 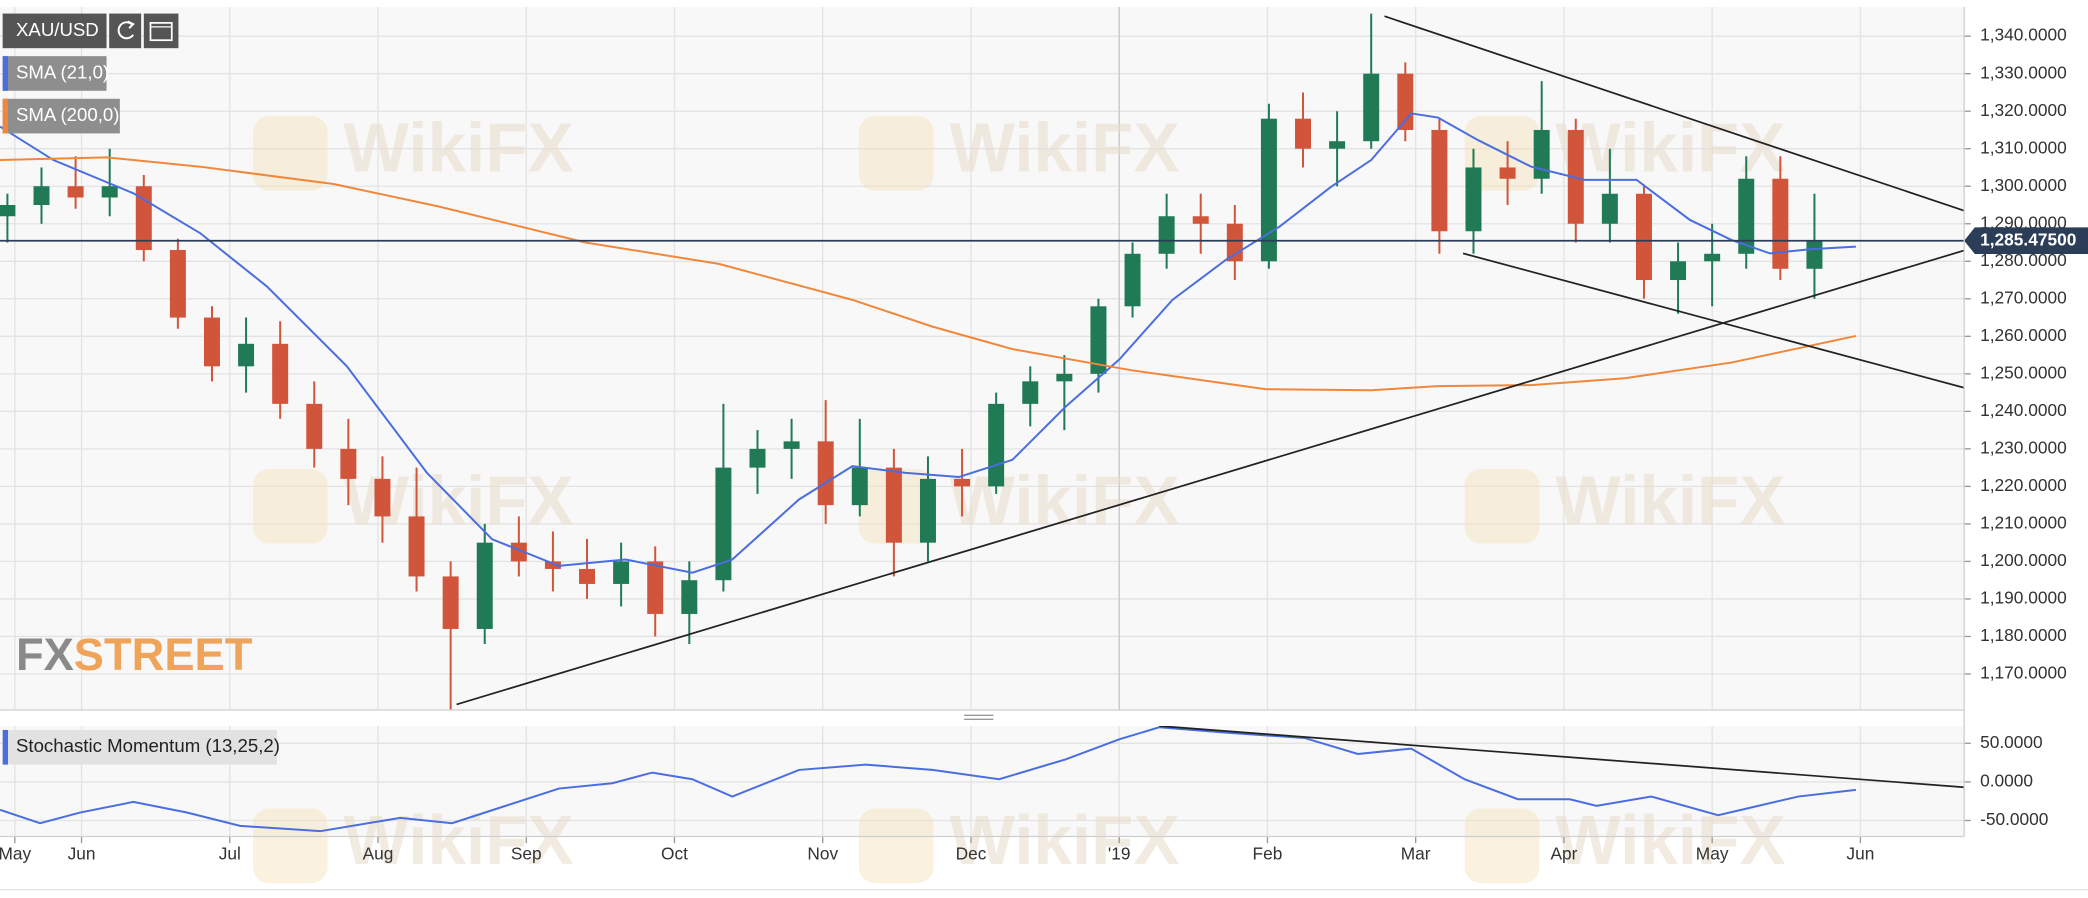 I want to click on calendar-icon, so click(x=161, y=32).